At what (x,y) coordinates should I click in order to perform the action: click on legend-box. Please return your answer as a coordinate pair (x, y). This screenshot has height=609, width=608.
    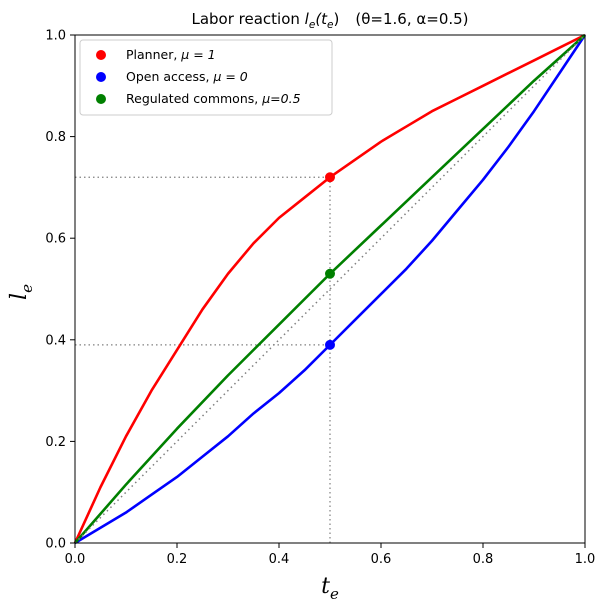
    Looking at the image, I should click on (206, 77).